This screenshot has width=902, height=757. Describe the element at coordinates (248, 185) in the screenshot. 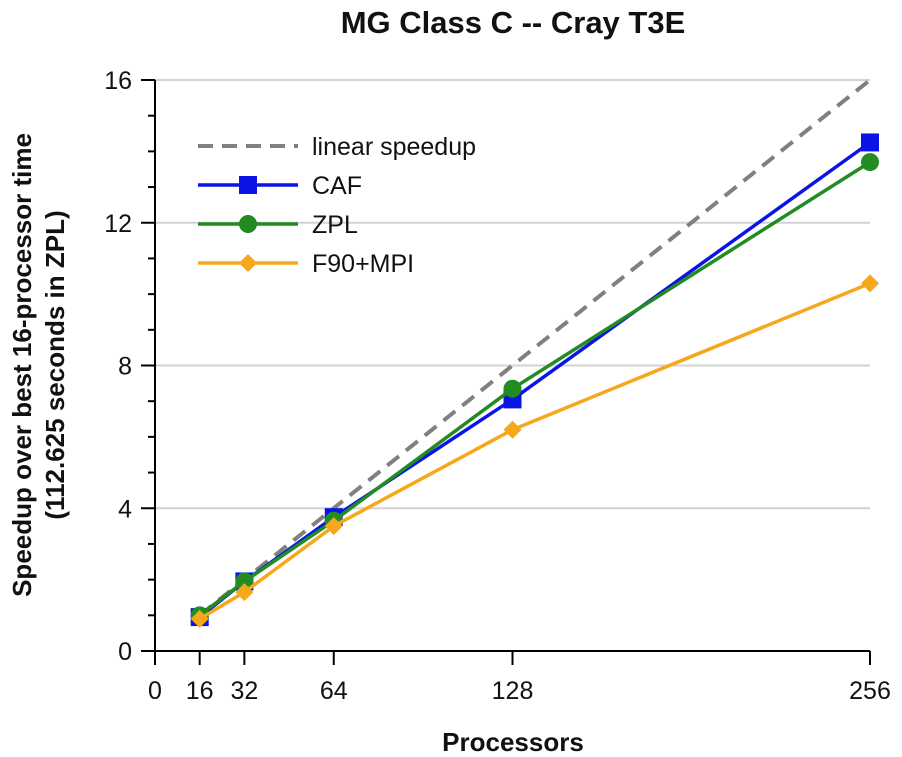

I see `legend-marker-caf` at that location.